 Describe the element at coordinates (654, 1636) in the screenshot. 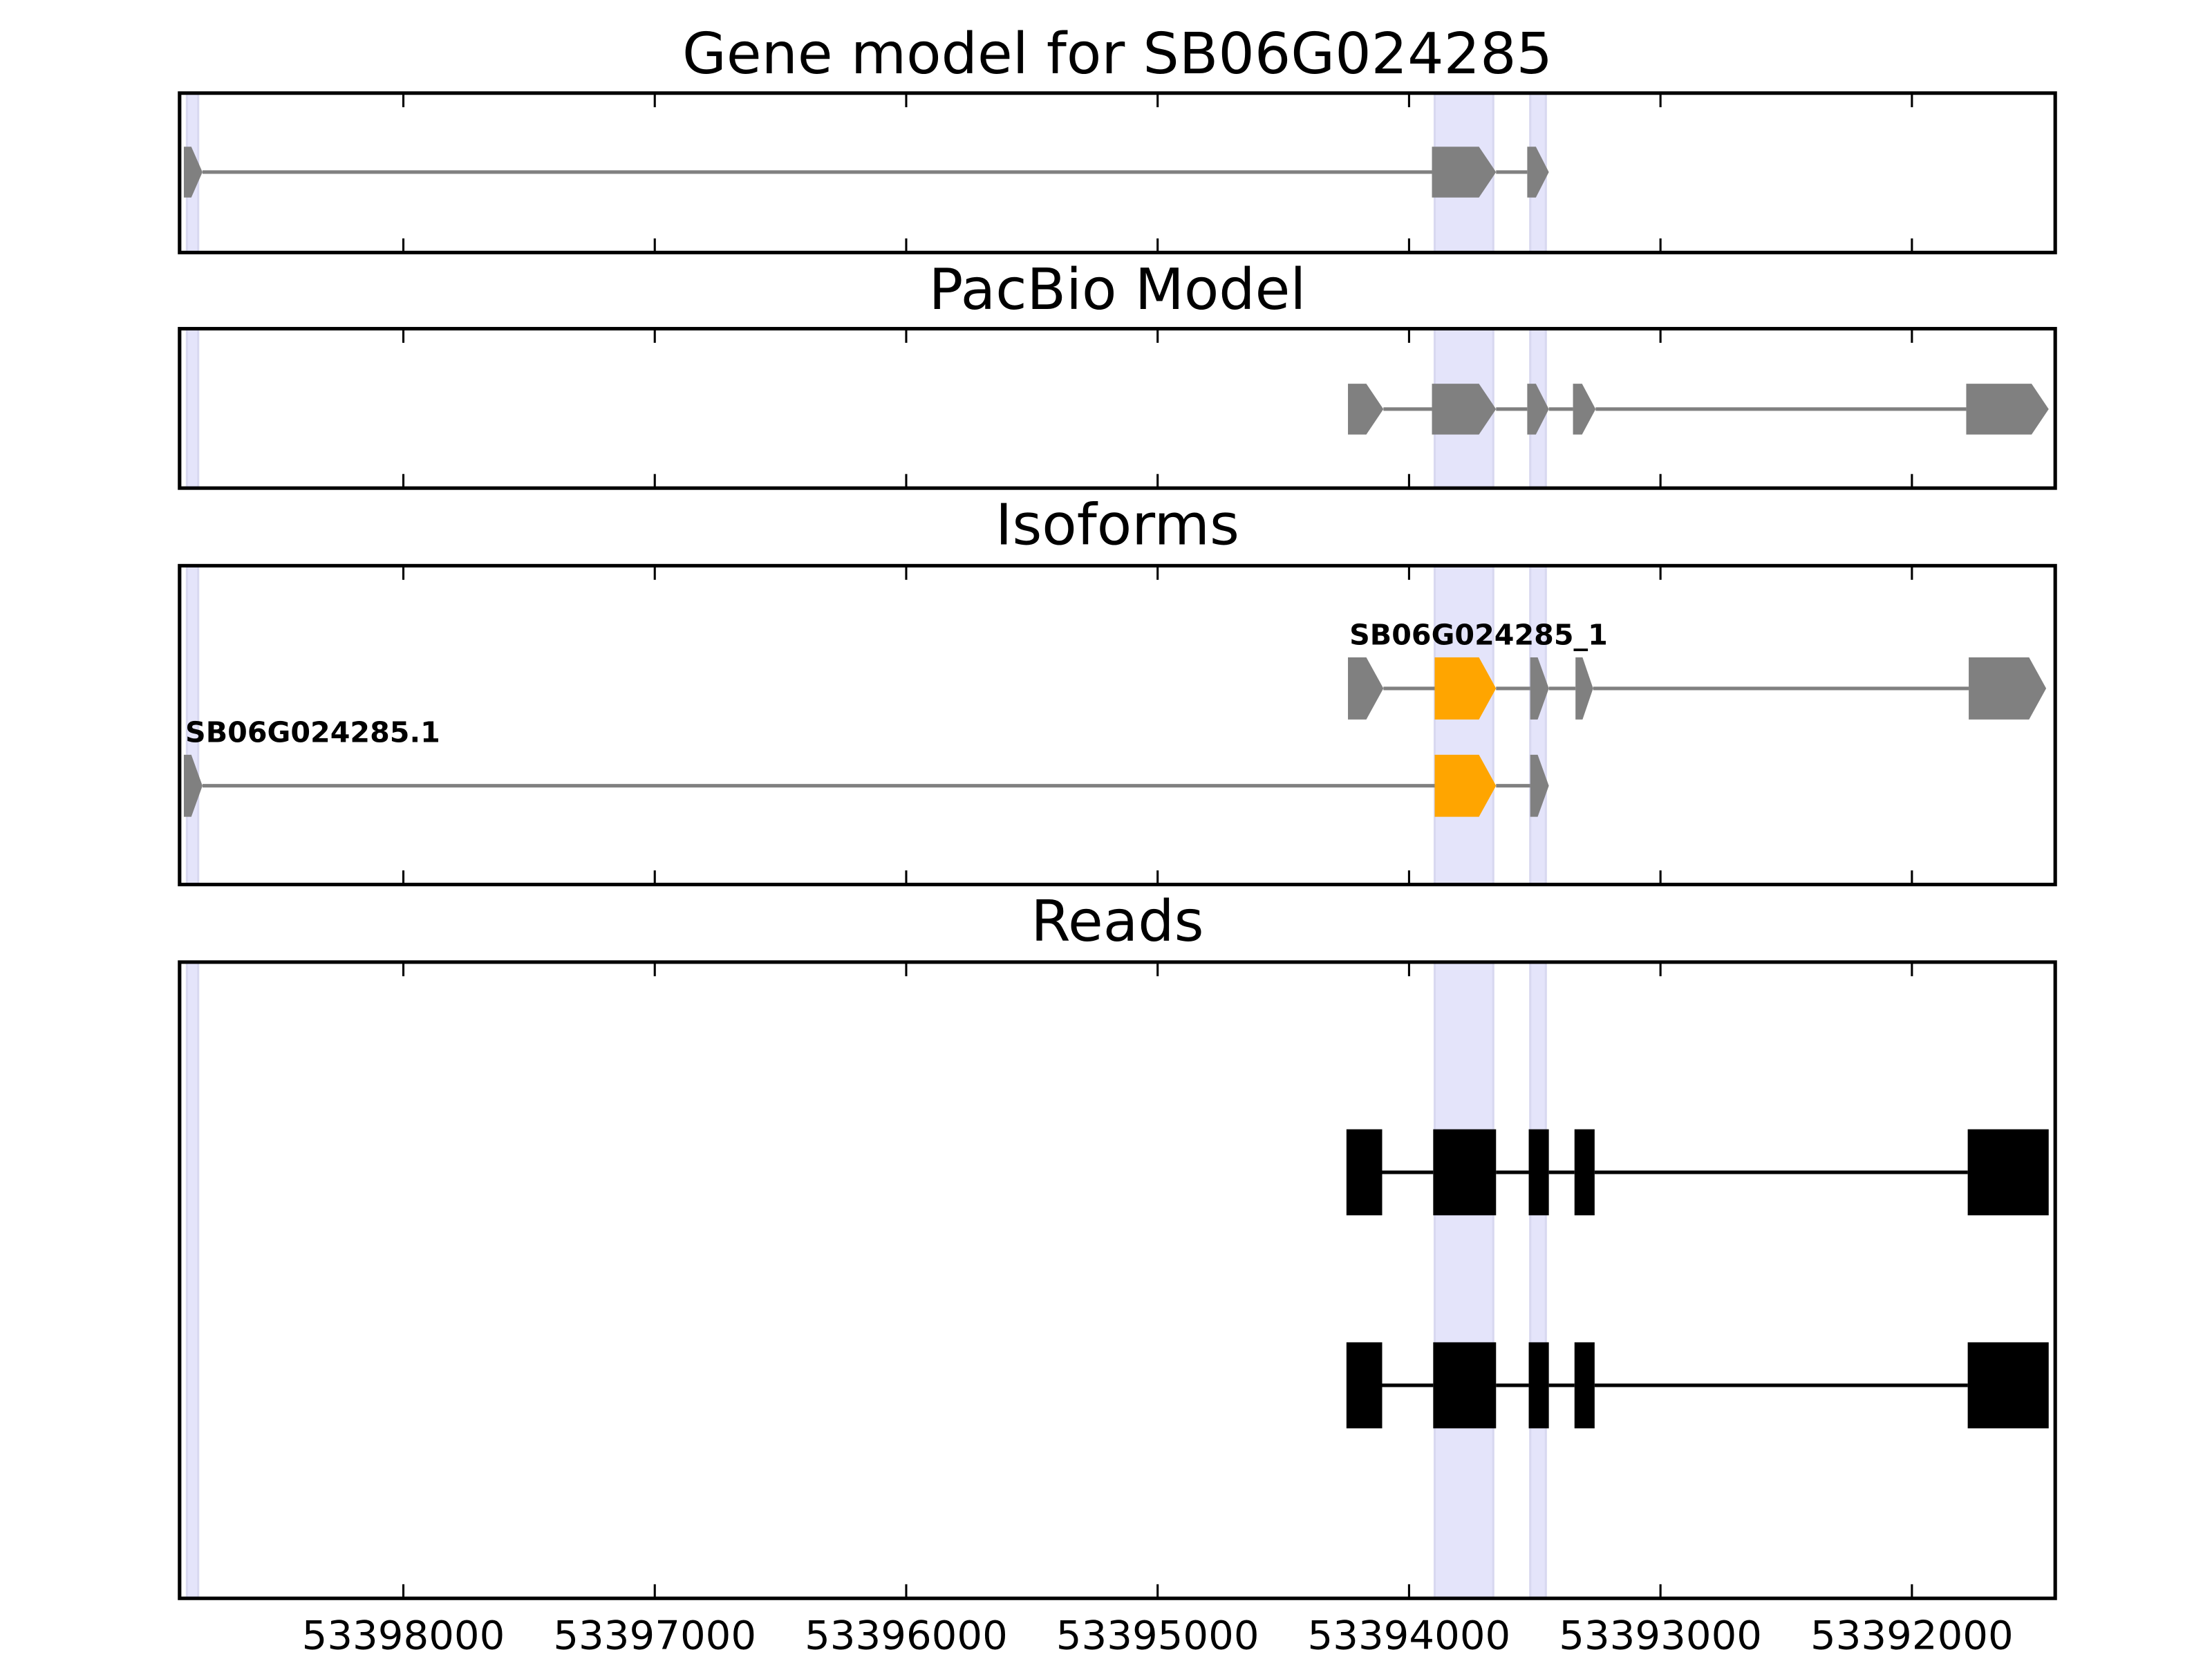

I see `x-tick-label: 53397000` at that location.